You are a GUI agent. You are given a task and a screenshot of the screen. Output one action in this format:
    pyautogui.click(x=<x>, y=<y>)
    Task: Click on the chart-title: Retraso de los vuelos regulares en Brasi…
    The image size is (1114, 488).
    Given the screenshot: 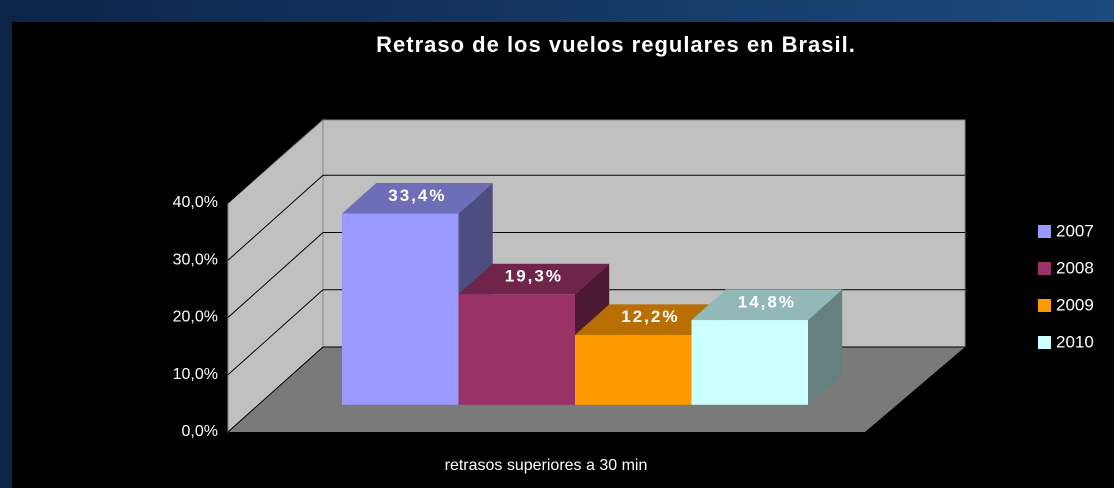 What is the action you would take?
    pyautogui.click(x=616, y=44)
    